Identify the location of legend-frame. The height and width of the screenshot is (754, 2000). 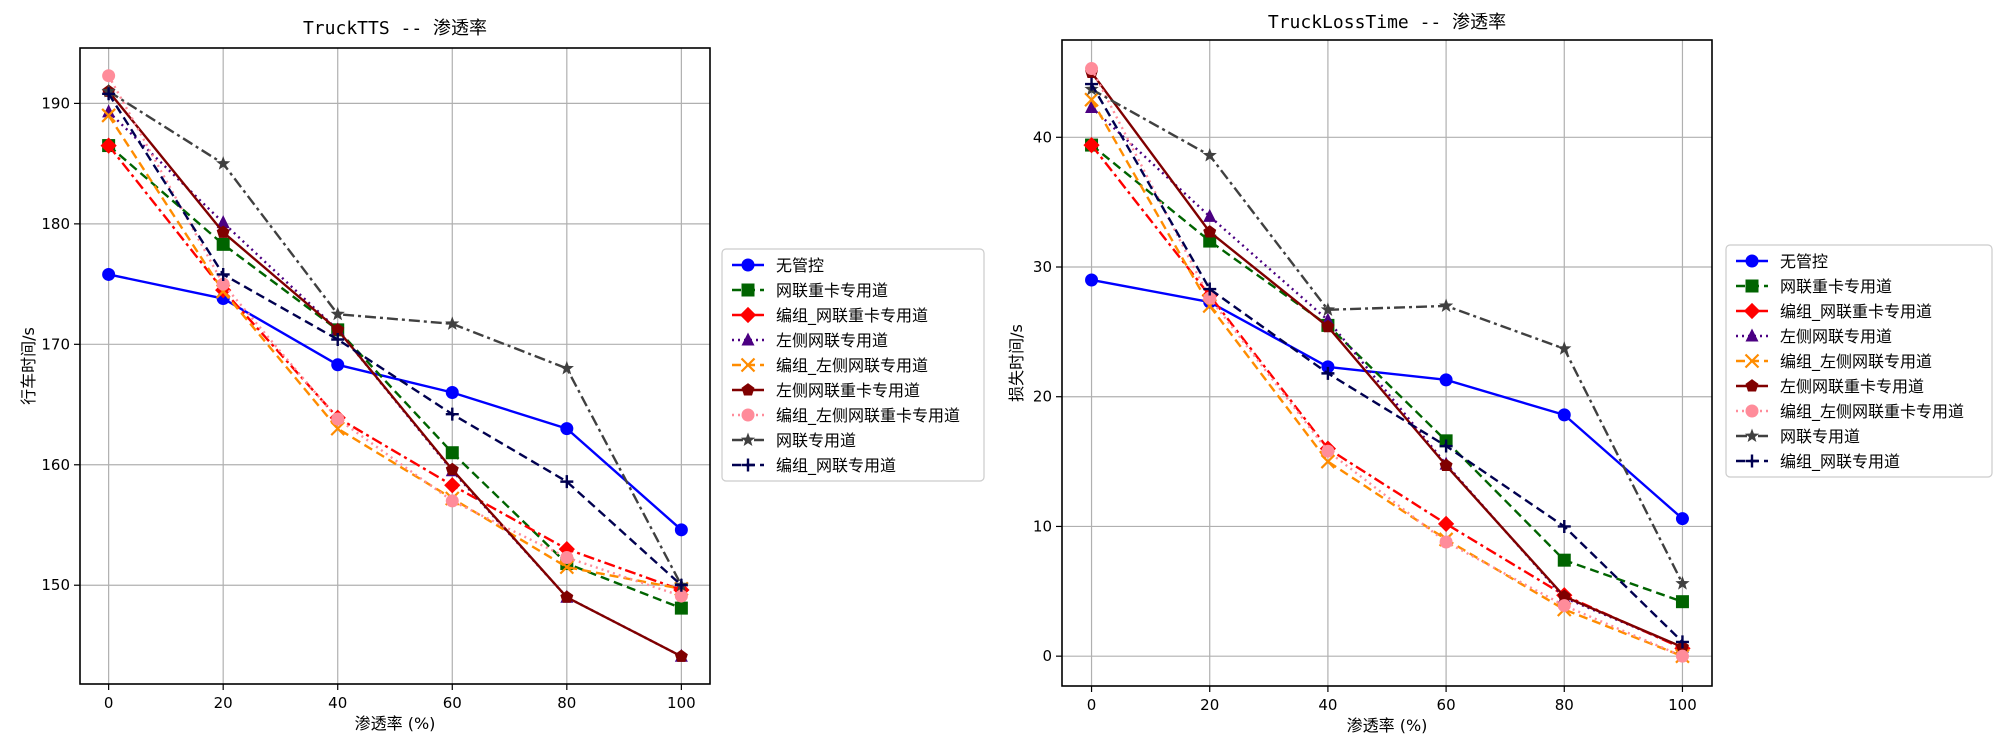
(1859, 361).